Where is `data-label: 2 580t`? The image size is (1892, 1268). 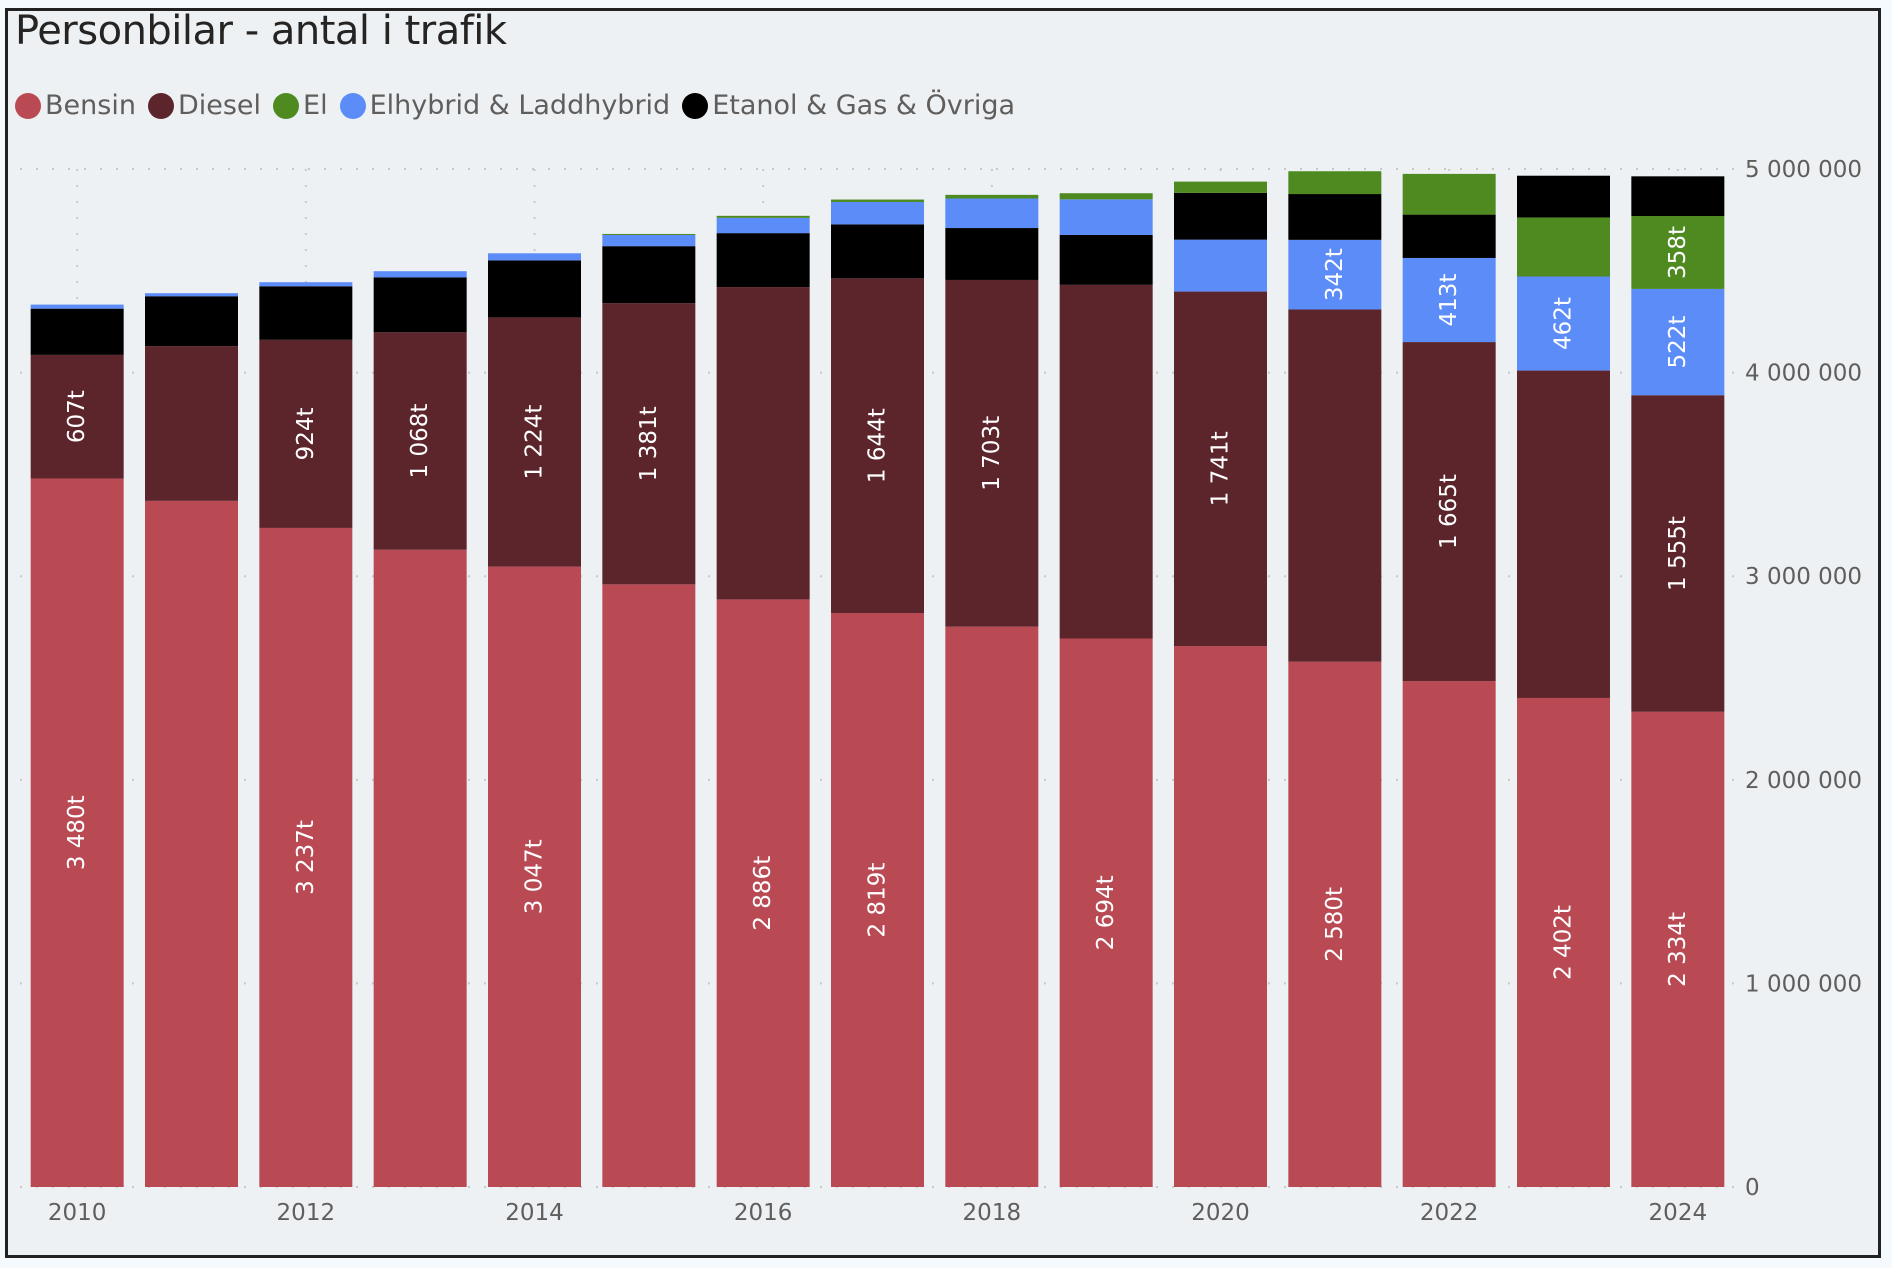 data-label: 2 580t is located at coordinates (1335, 924).